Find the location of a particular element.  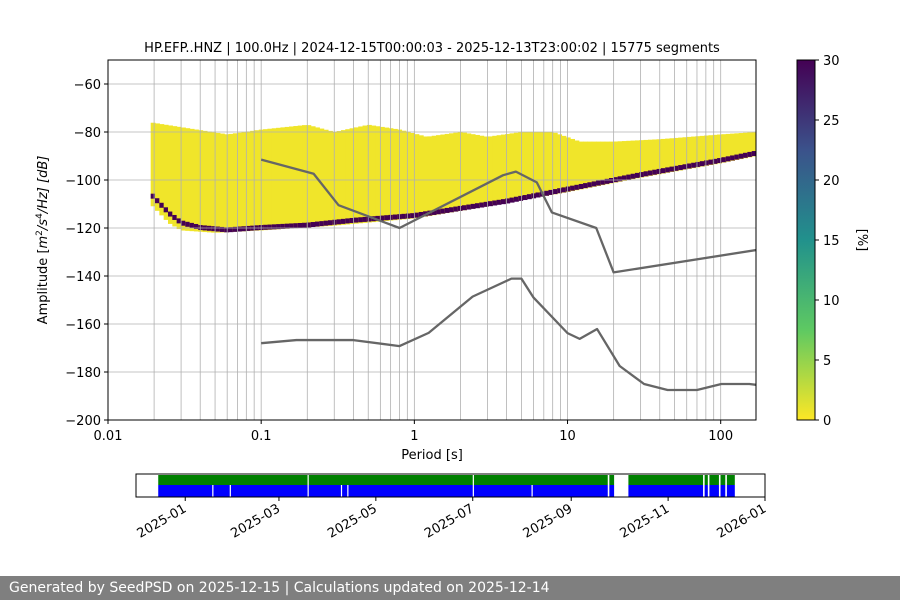

colorbar-tick-label: 25 is located at coordinates (831, 121).